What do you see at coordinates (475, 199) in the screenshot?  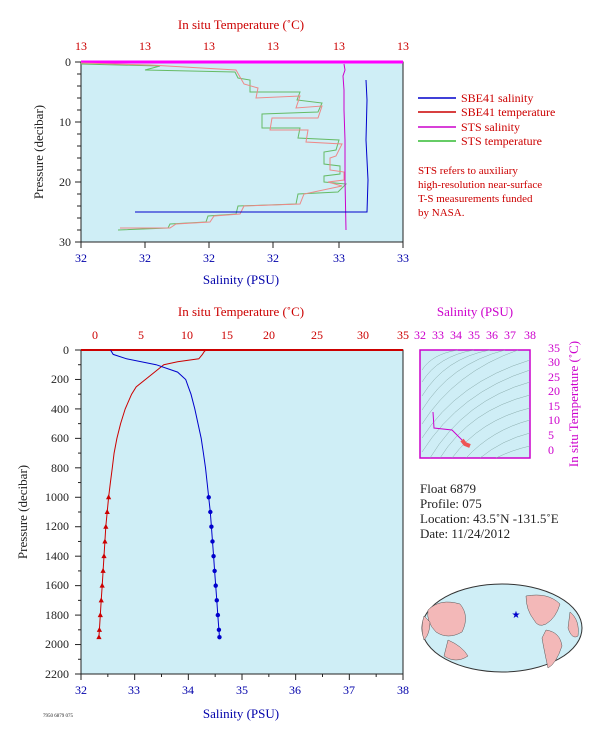 I see `sts-note-line: T-S measurements funded` at bounding box center [475, 199].